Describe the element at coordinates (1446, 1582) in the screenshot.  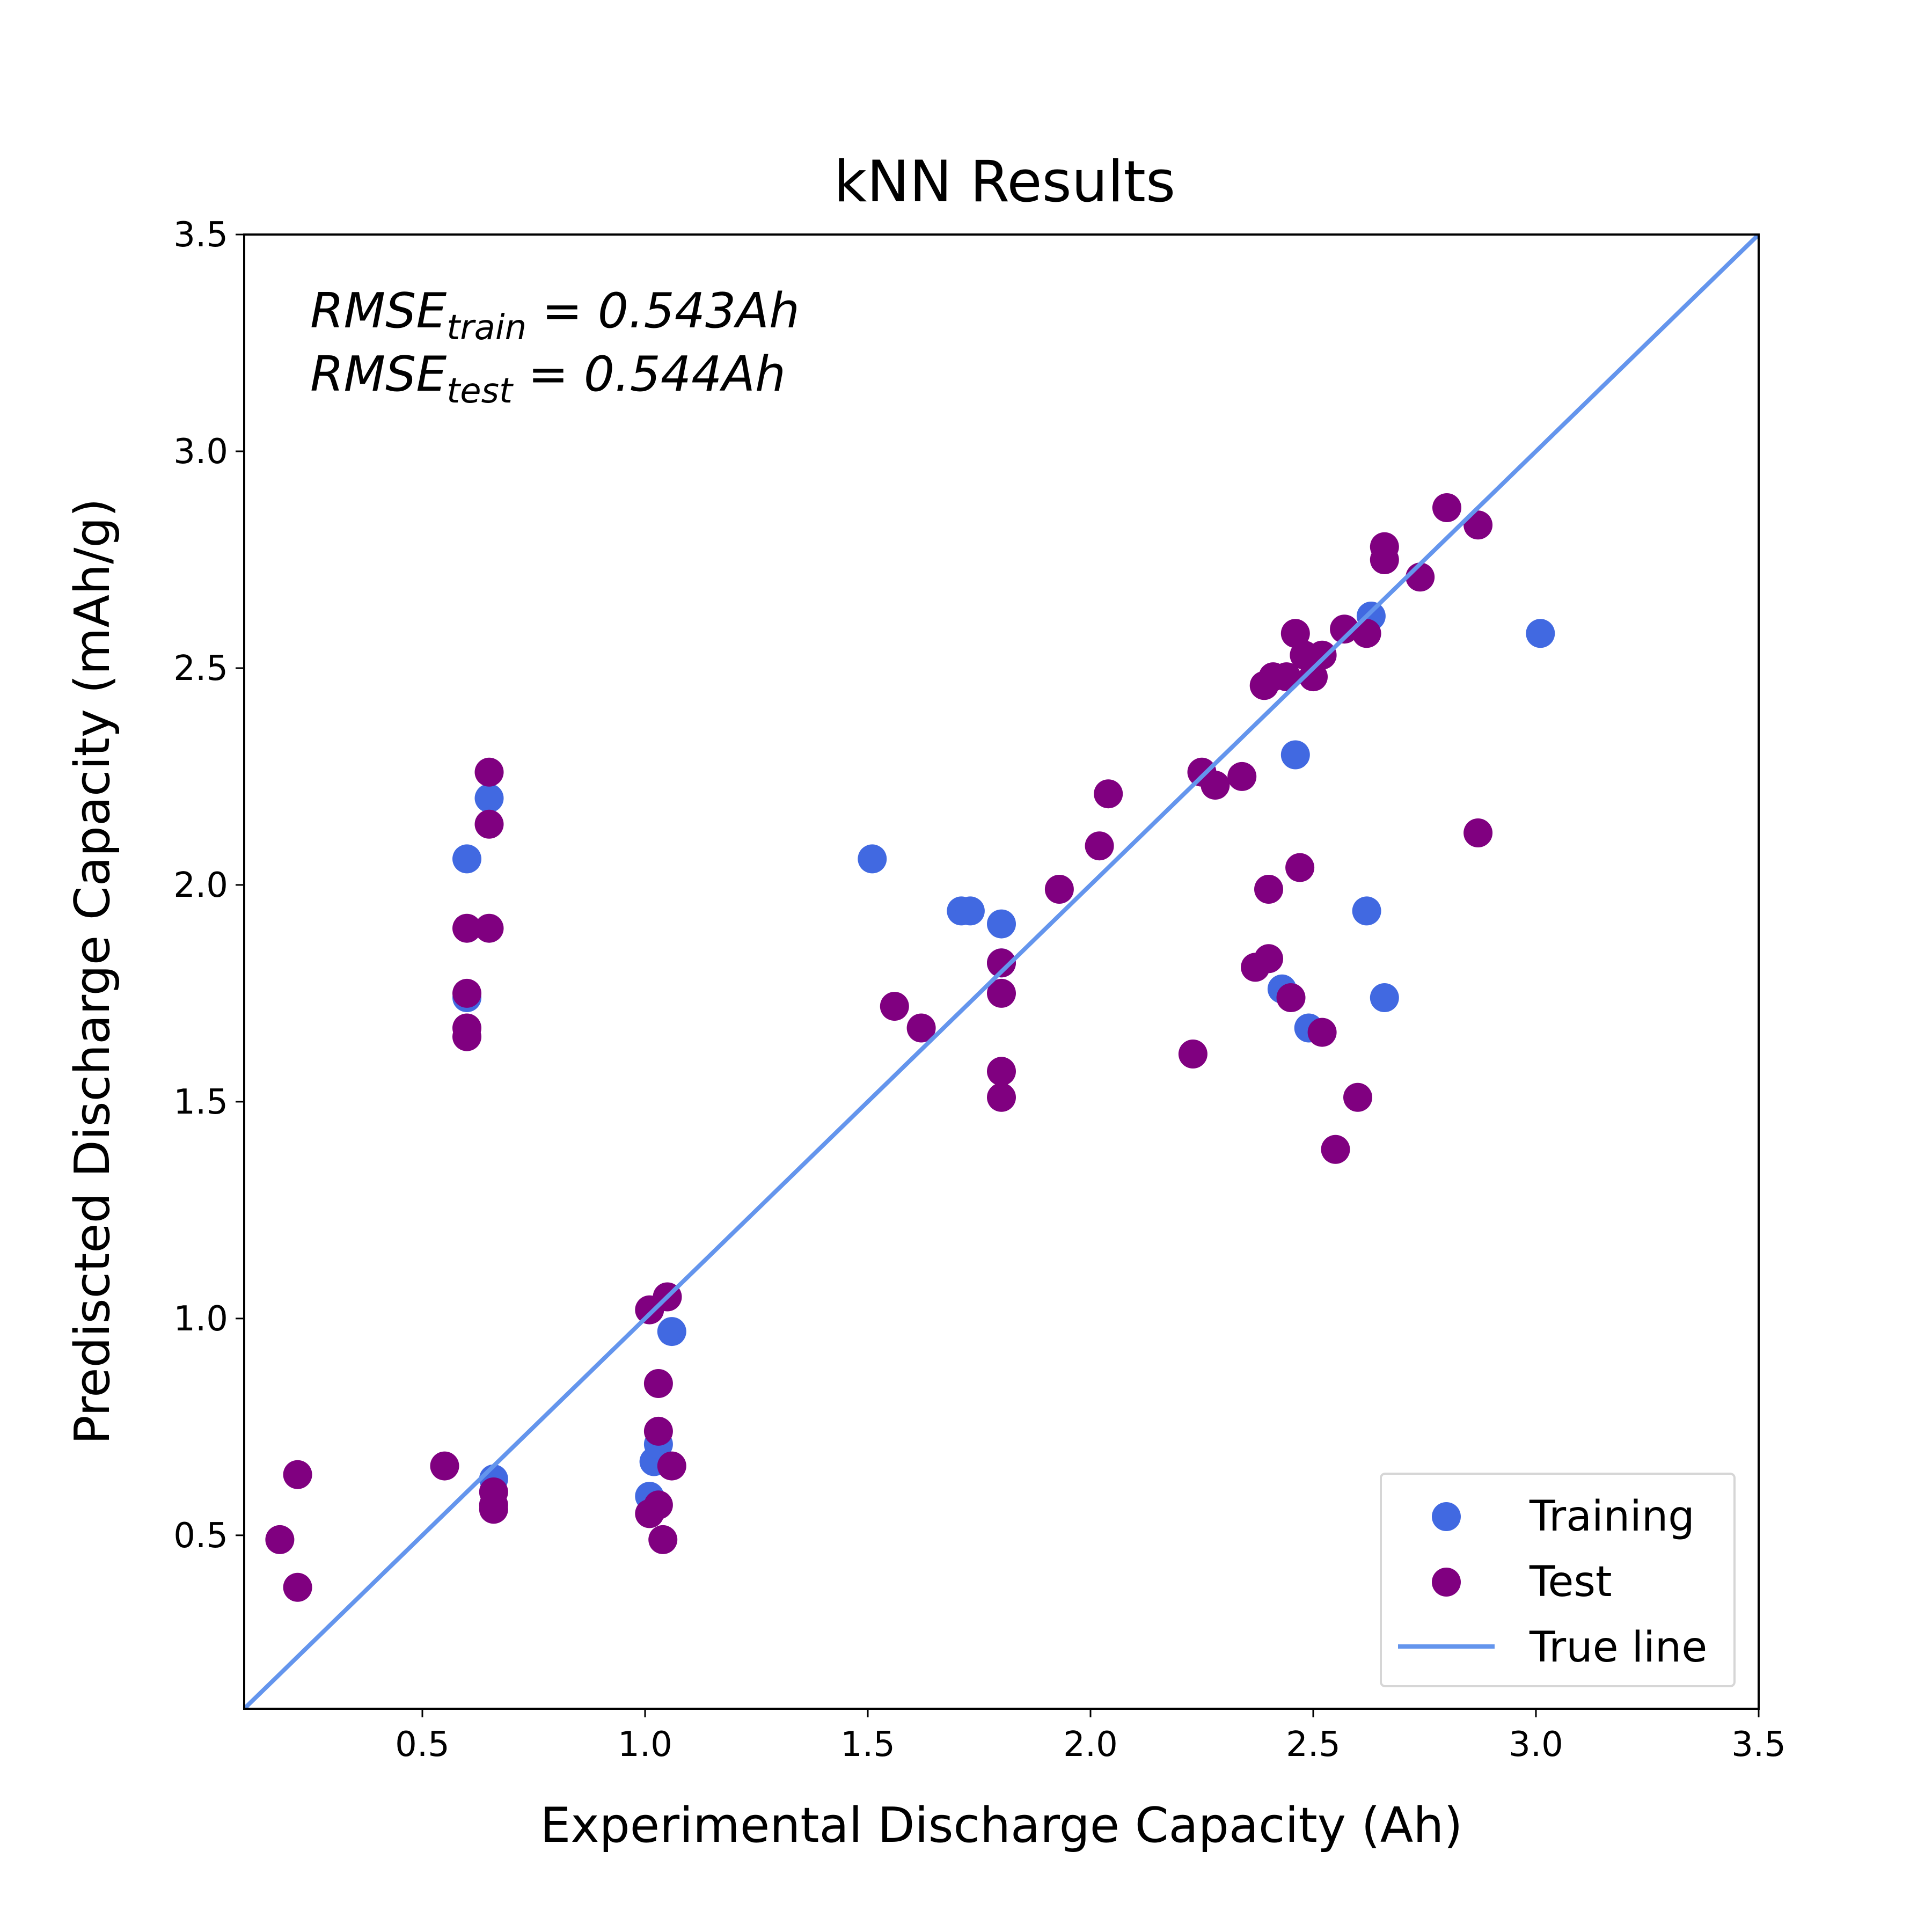
I see `legend-marker-test` at that location.